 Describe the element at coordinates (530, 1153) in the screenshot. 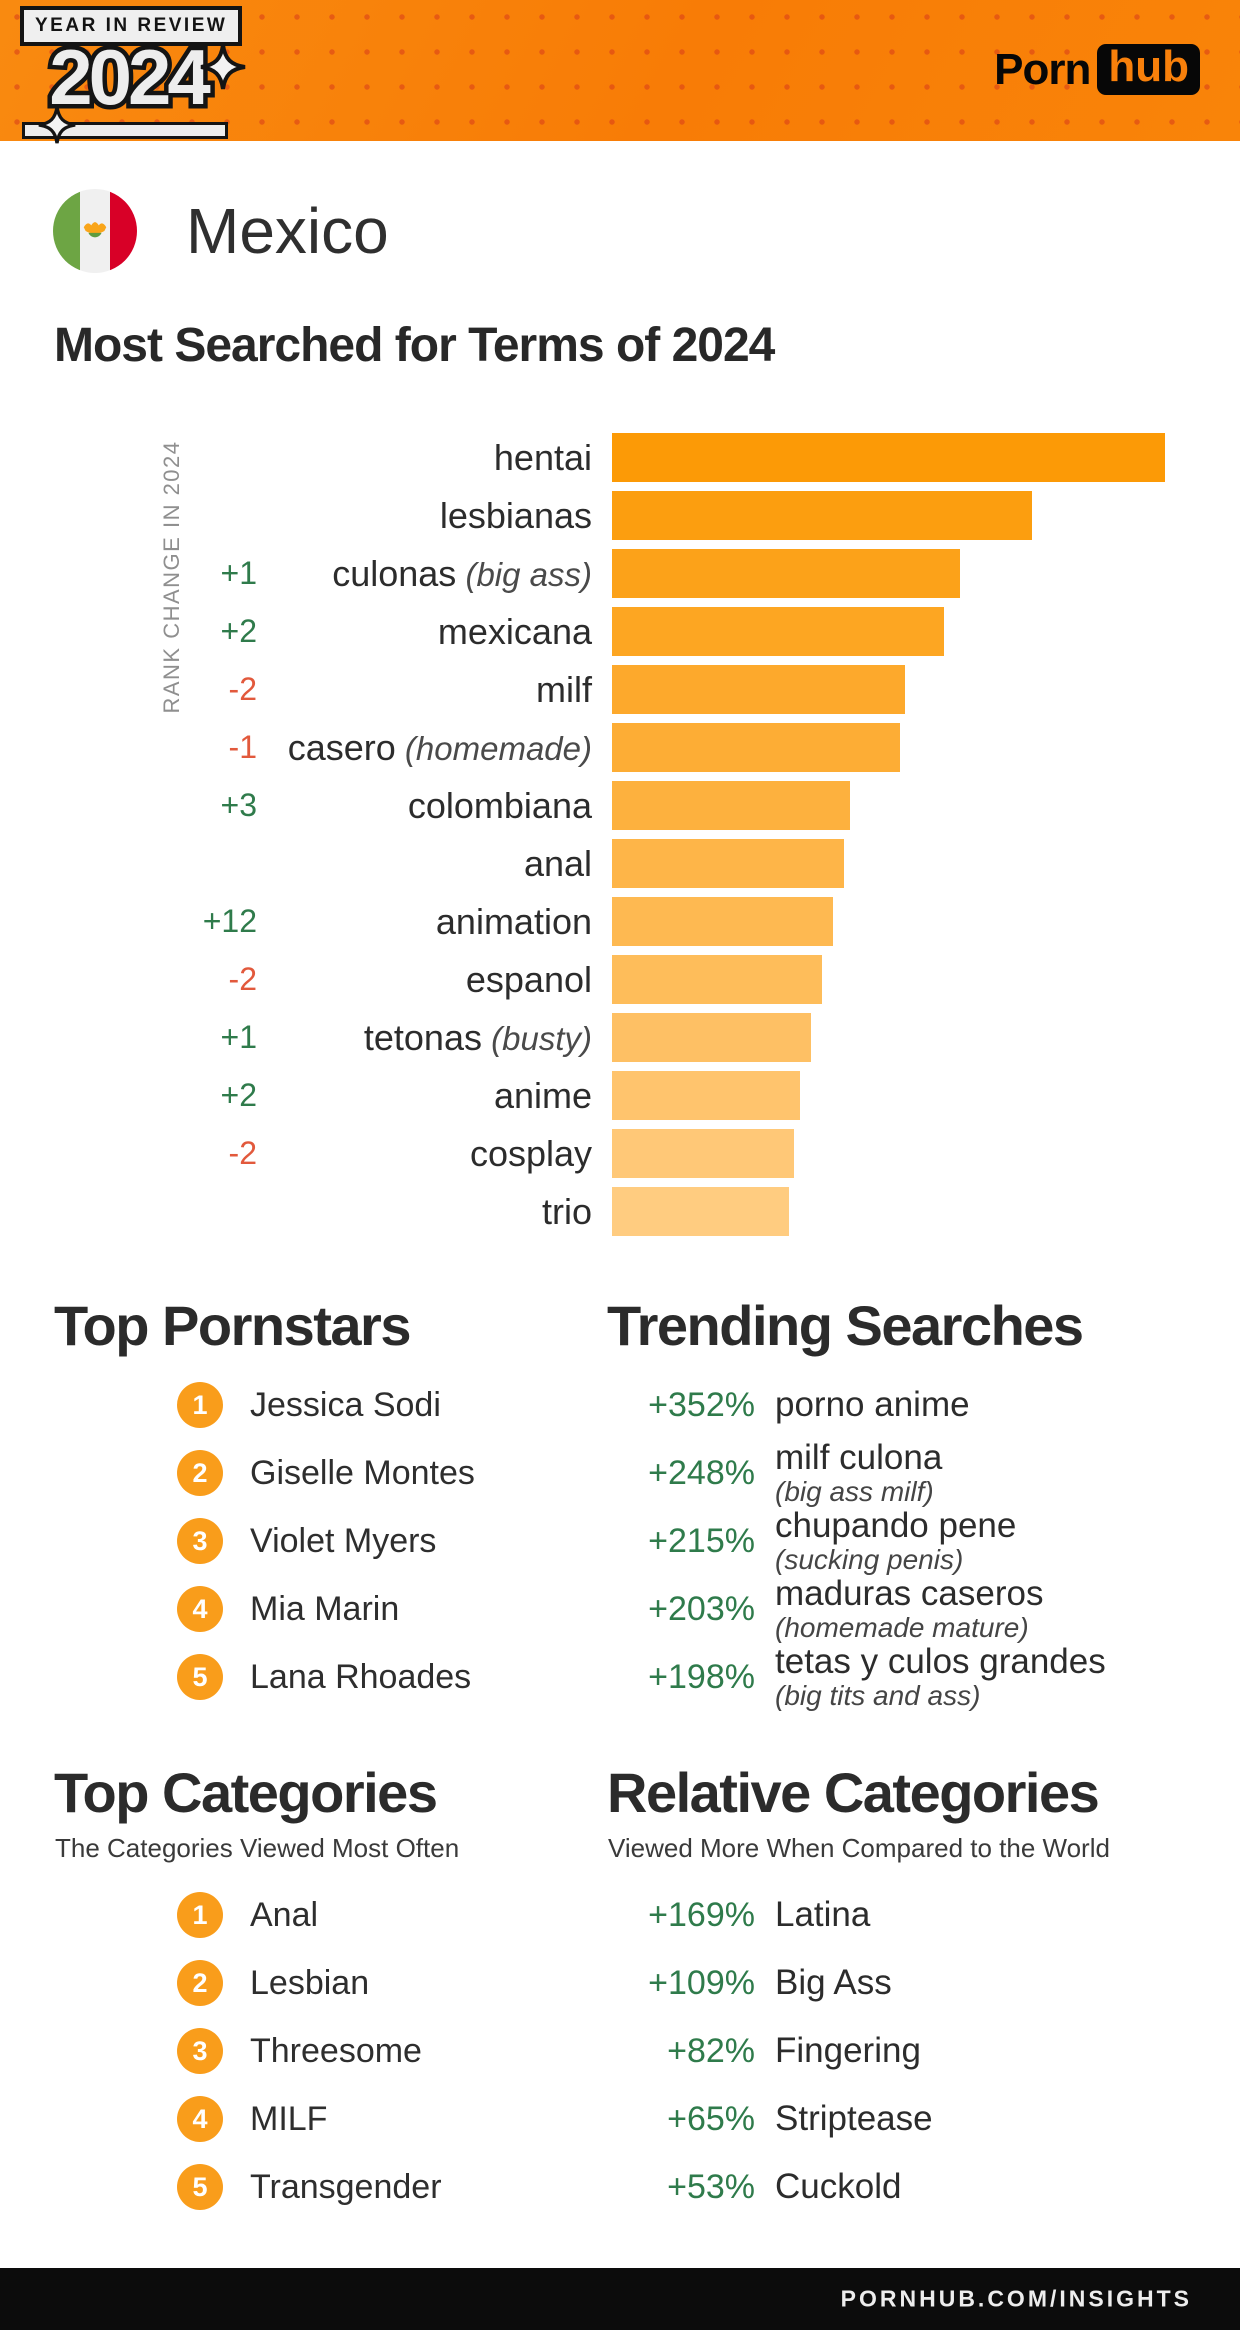

I see `term-label: cosplay` at that location.